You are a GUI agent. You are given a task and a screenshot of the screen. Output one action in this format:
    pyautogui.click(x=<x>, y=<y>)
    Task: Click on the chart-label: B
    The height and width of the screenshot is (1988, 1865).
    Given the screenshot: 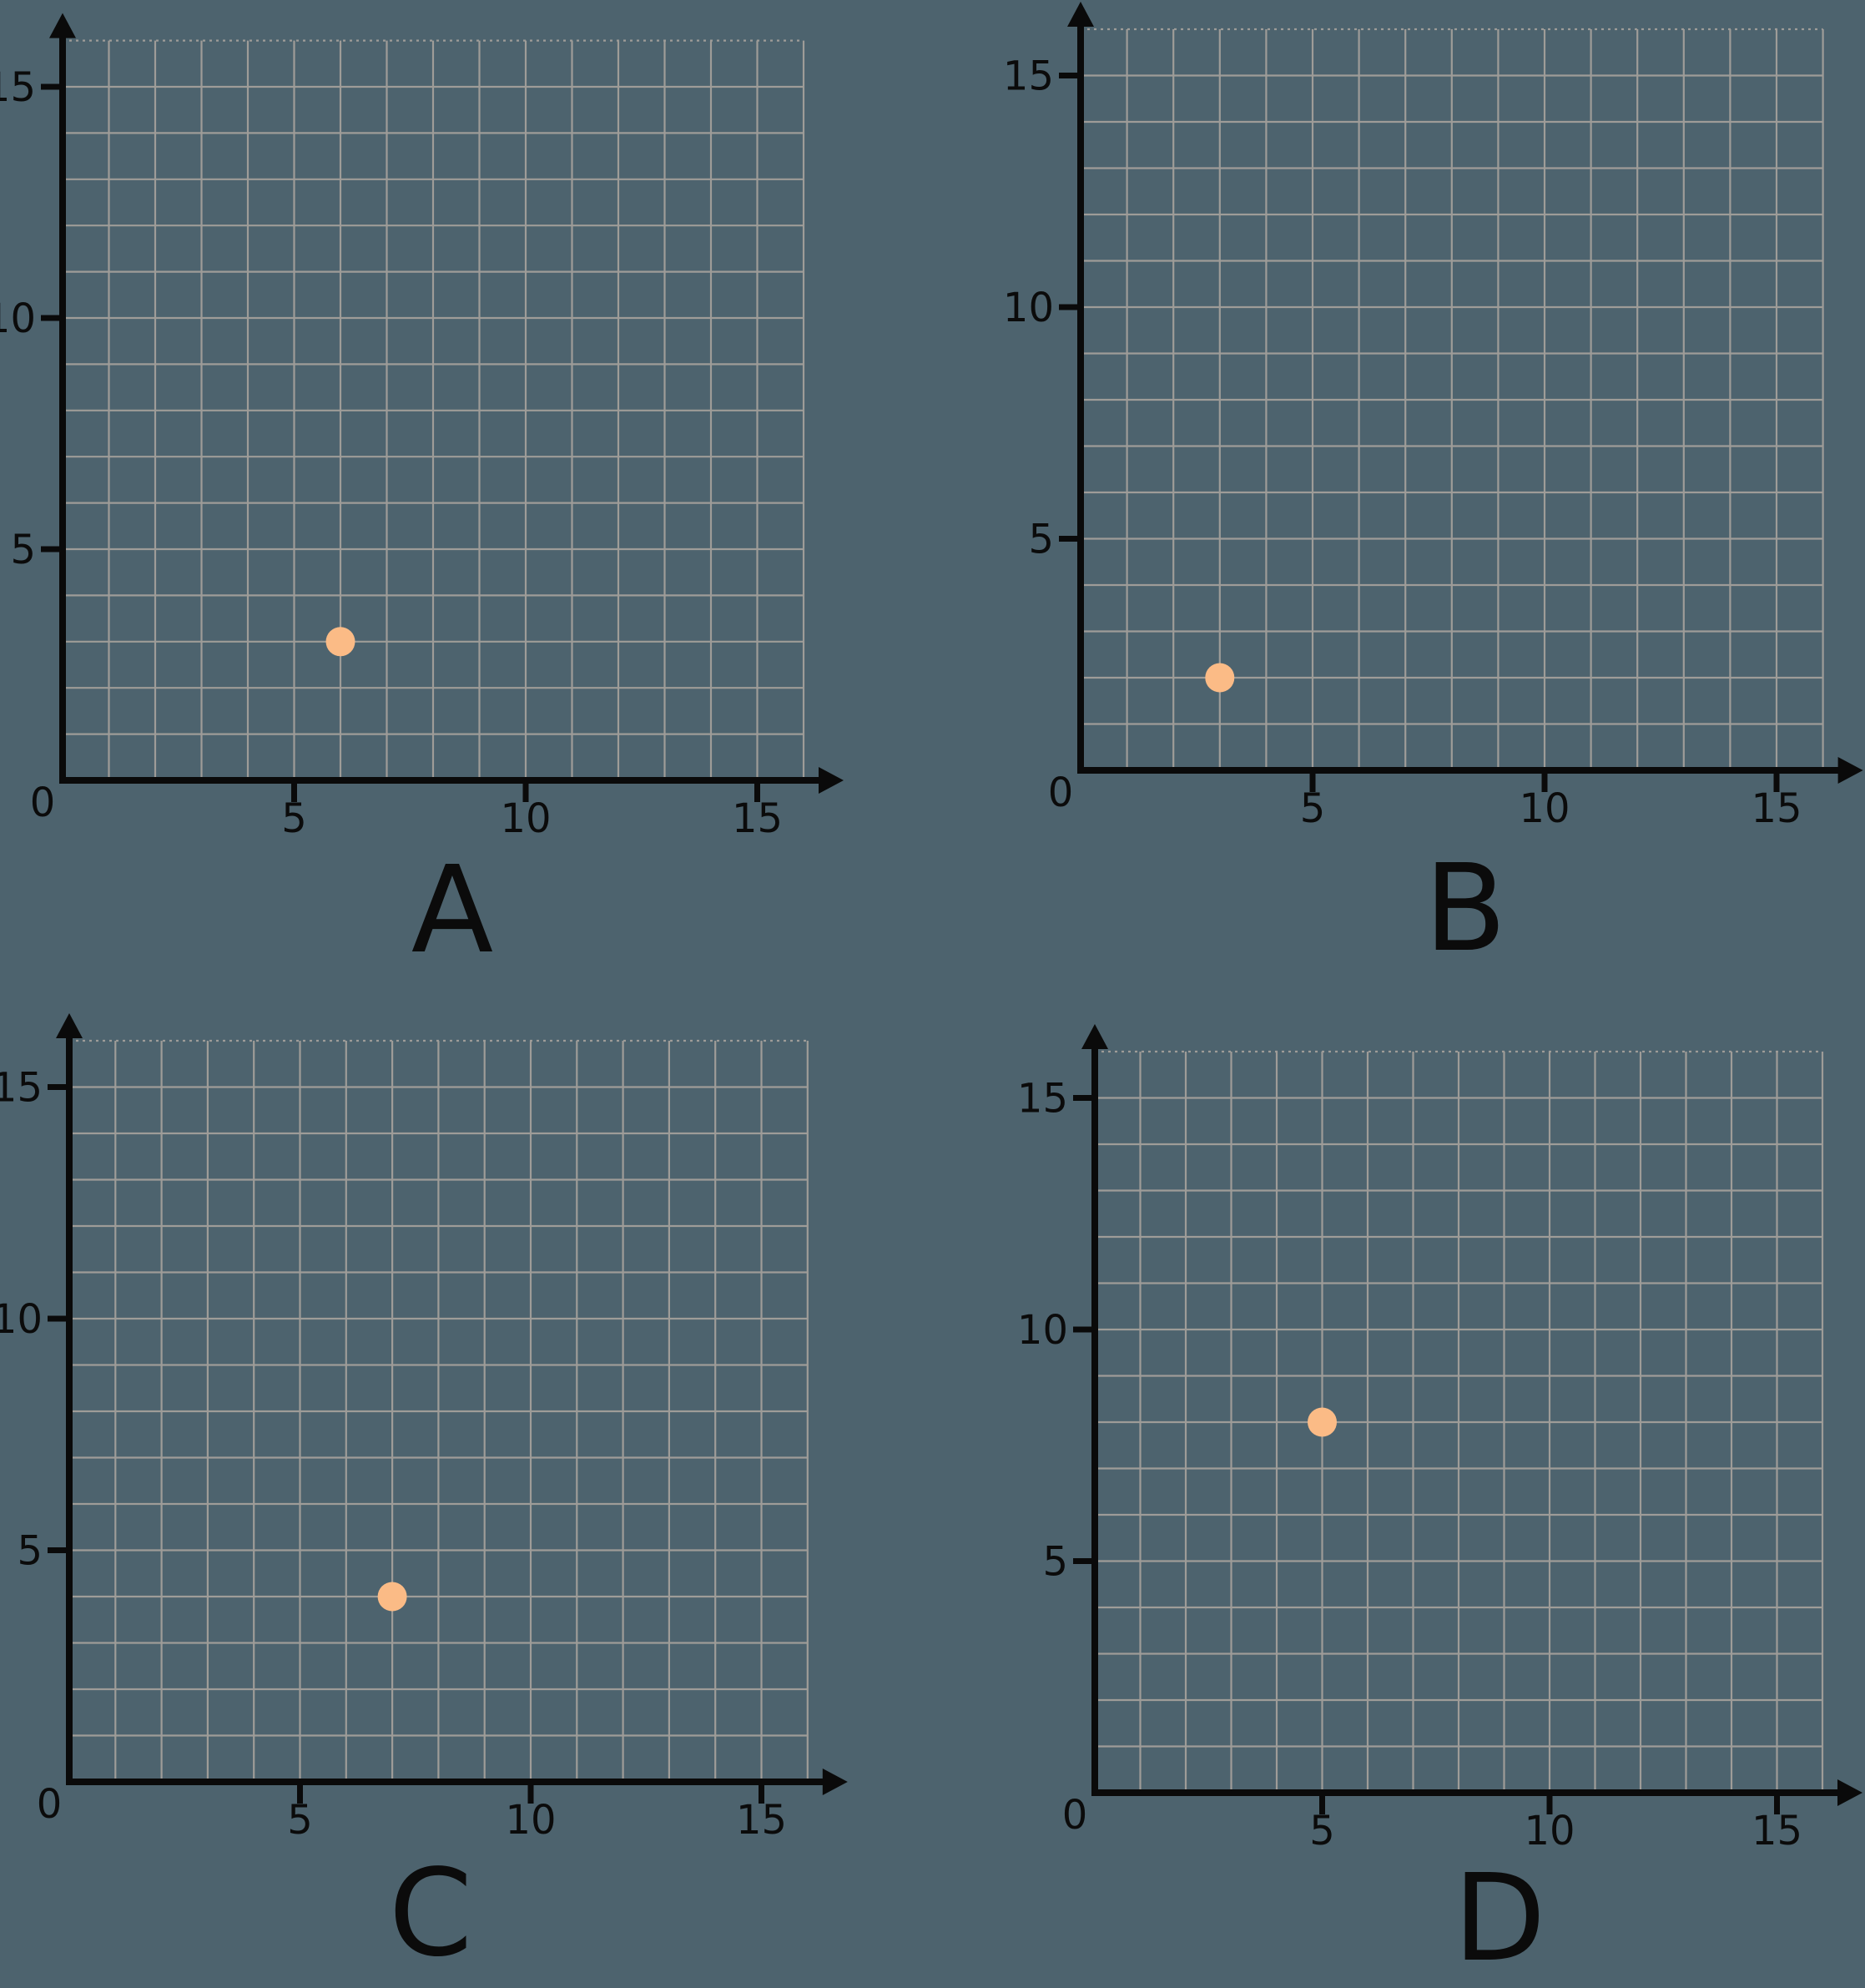 What is the action you would take?
    pyautogui.click(x=1465, y=908)
    